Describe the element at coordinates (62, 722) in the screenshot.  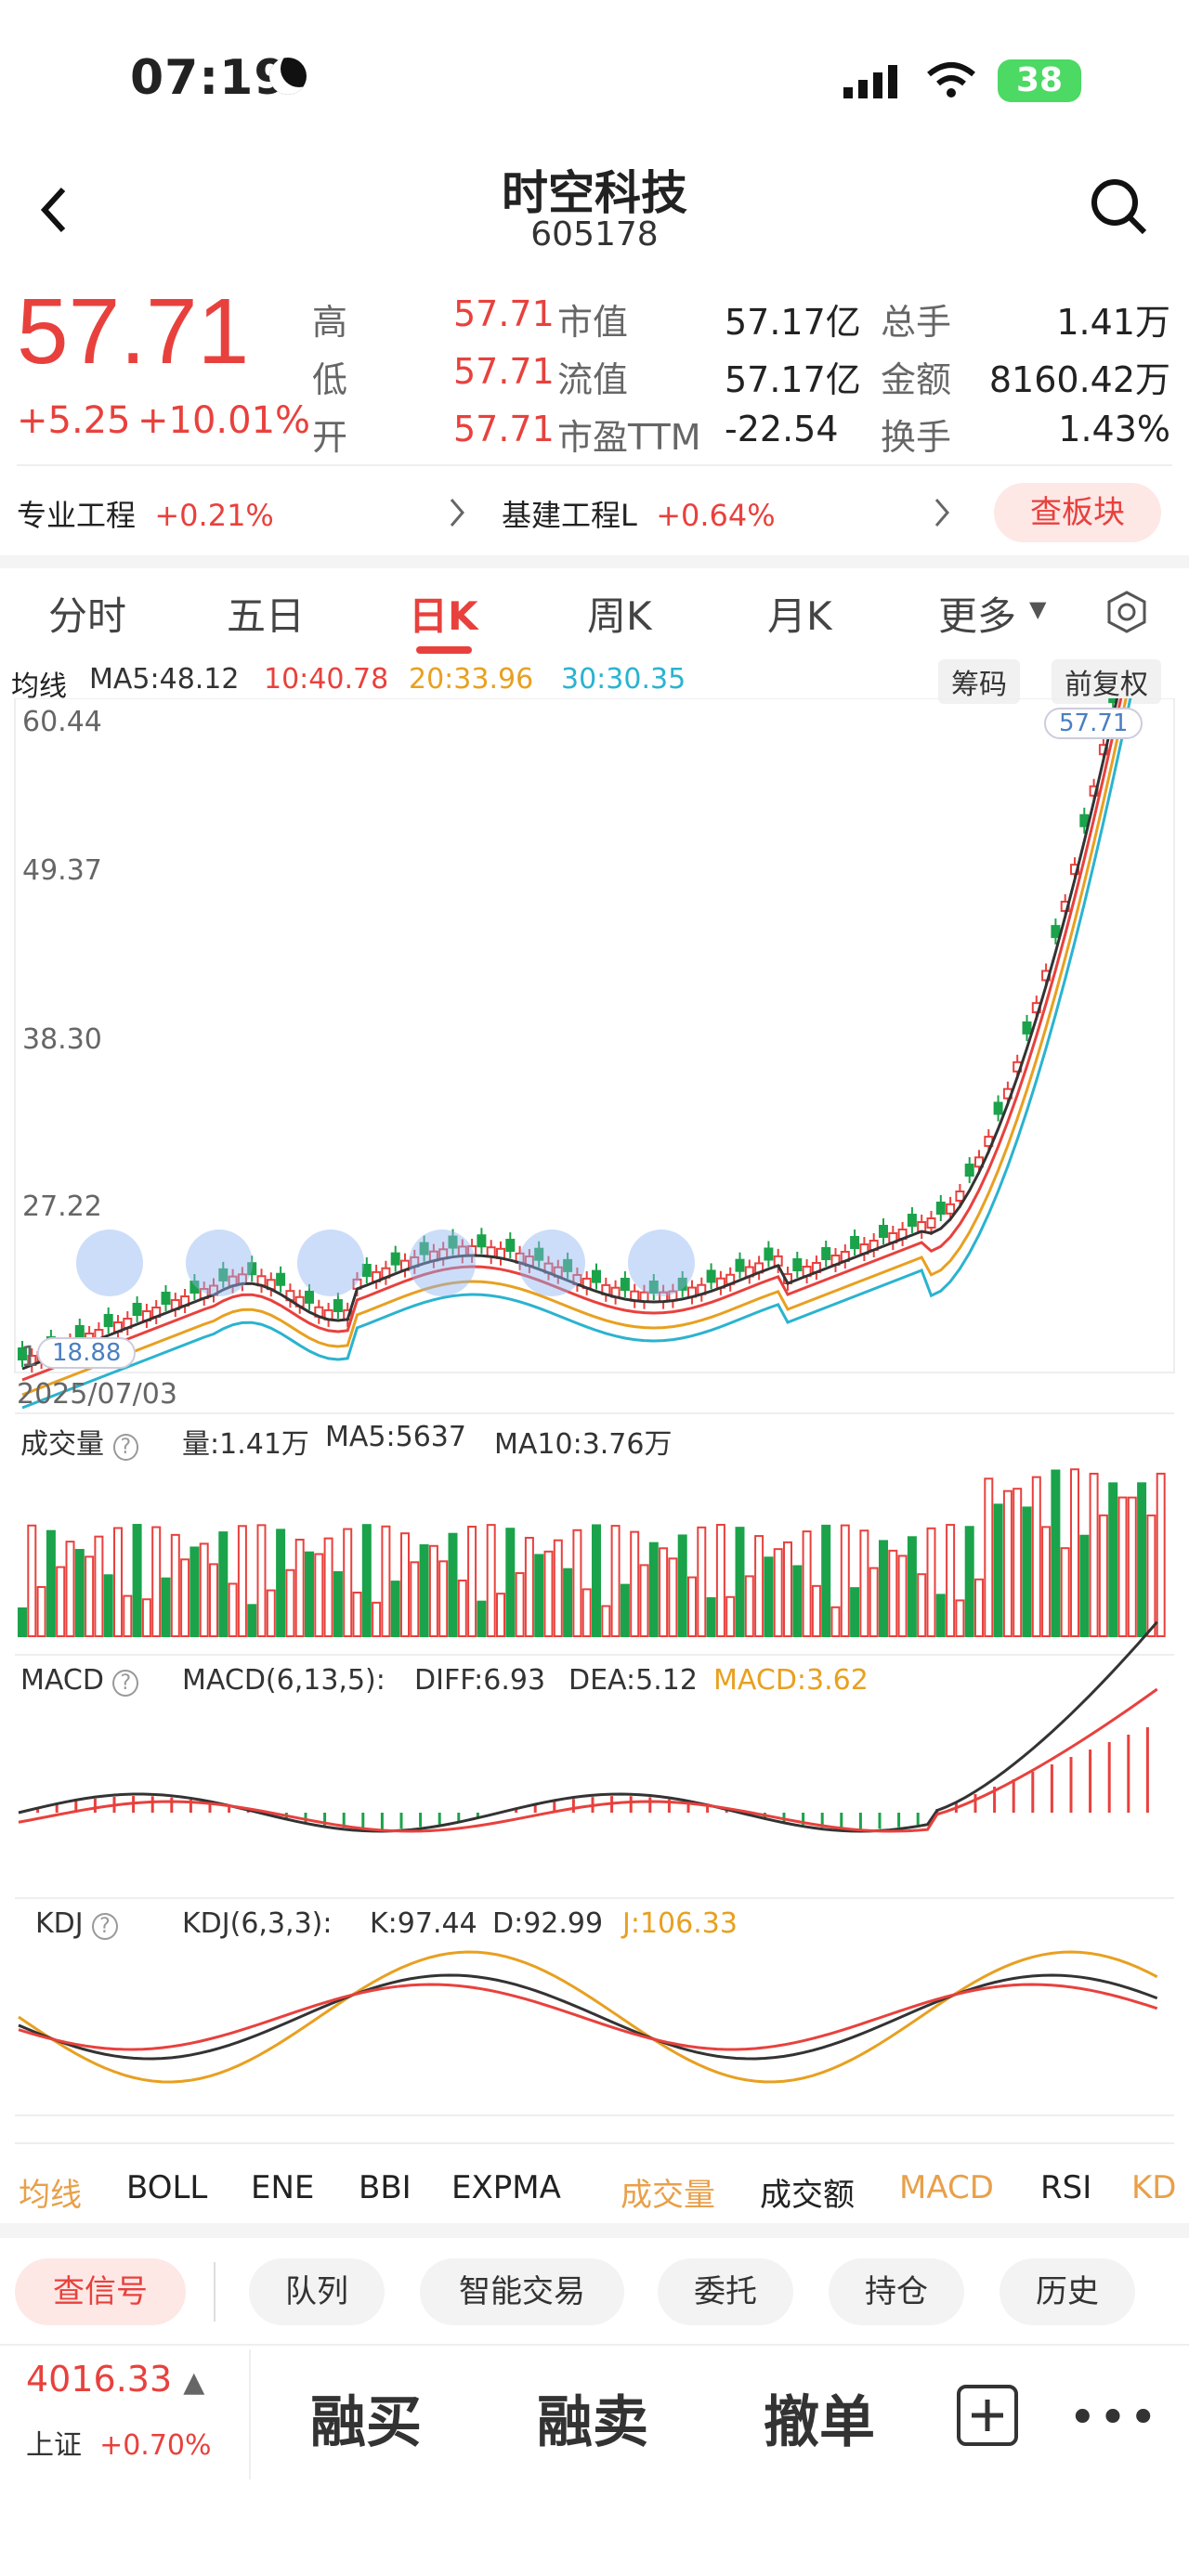
I see `y-label-1: 60.44` at that location.